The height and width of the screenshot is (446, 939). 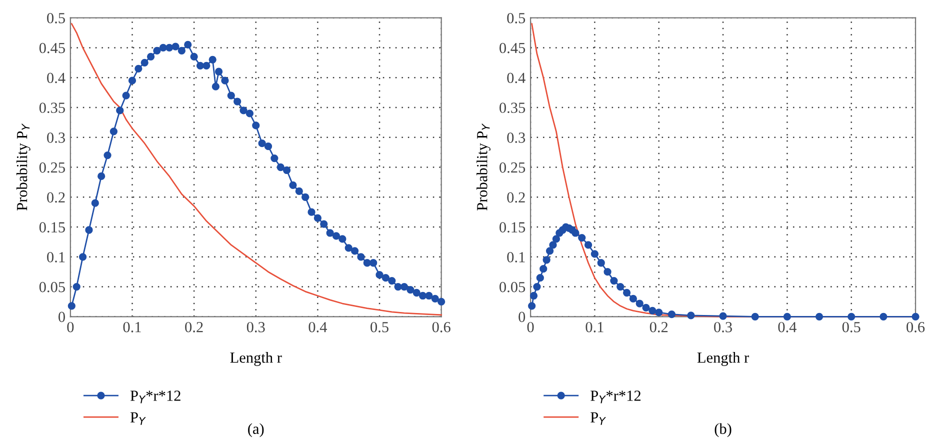 What do you see at coordinates (256, 430) in the screenshot?
I see `text: (a)` at bounding box center [256, 430].